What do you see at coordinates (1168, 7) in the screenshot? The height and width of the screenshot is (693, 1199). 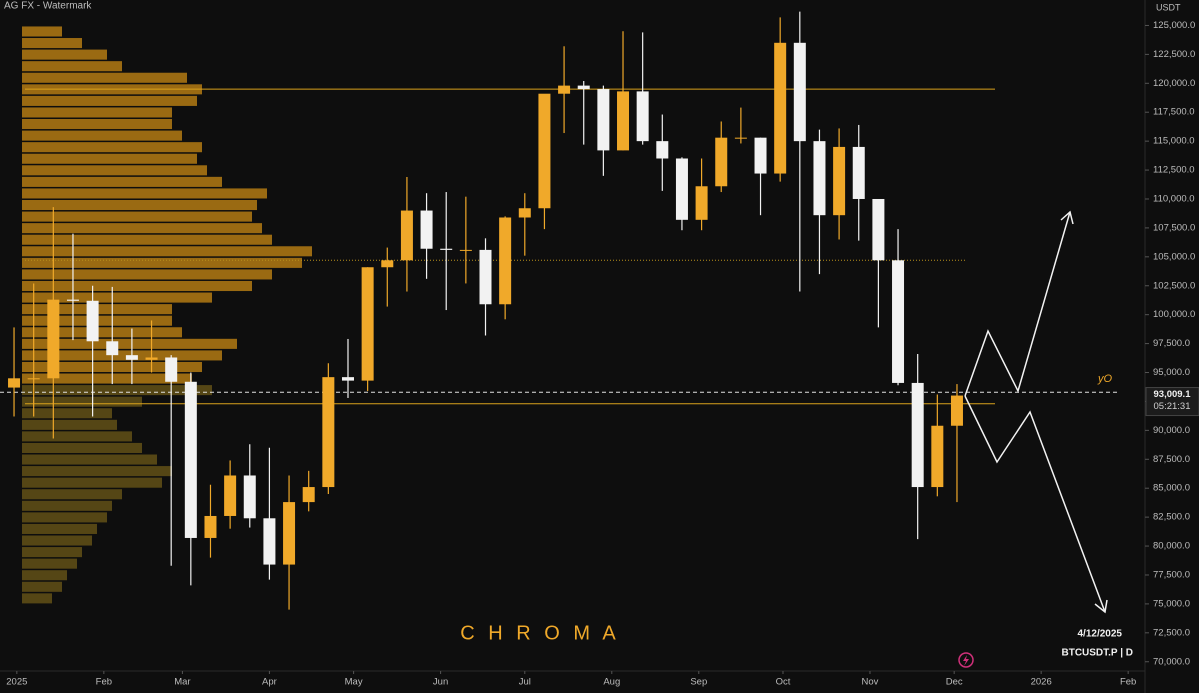 I see `y-axis-label: USDT` at bounding box center [1168, 7].